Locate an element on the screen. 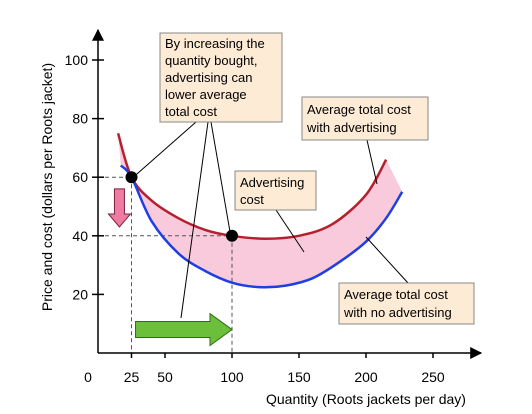 This screenshot has height=414, width=532. annotation-with-advertising: Average total cost with advertising is located at coordinates (365, 118).